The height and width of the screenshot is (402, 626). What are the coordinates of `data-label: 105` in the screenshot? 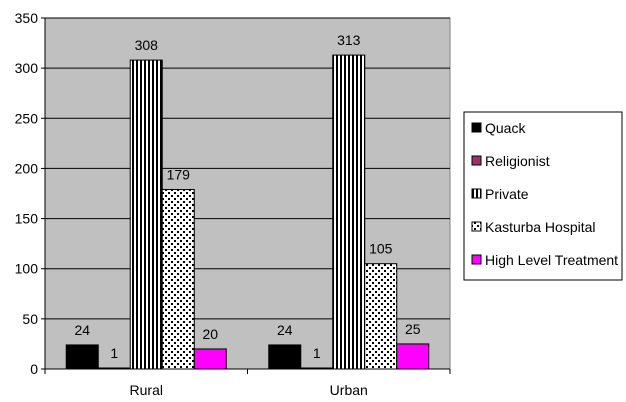 It's located at (381, 249).